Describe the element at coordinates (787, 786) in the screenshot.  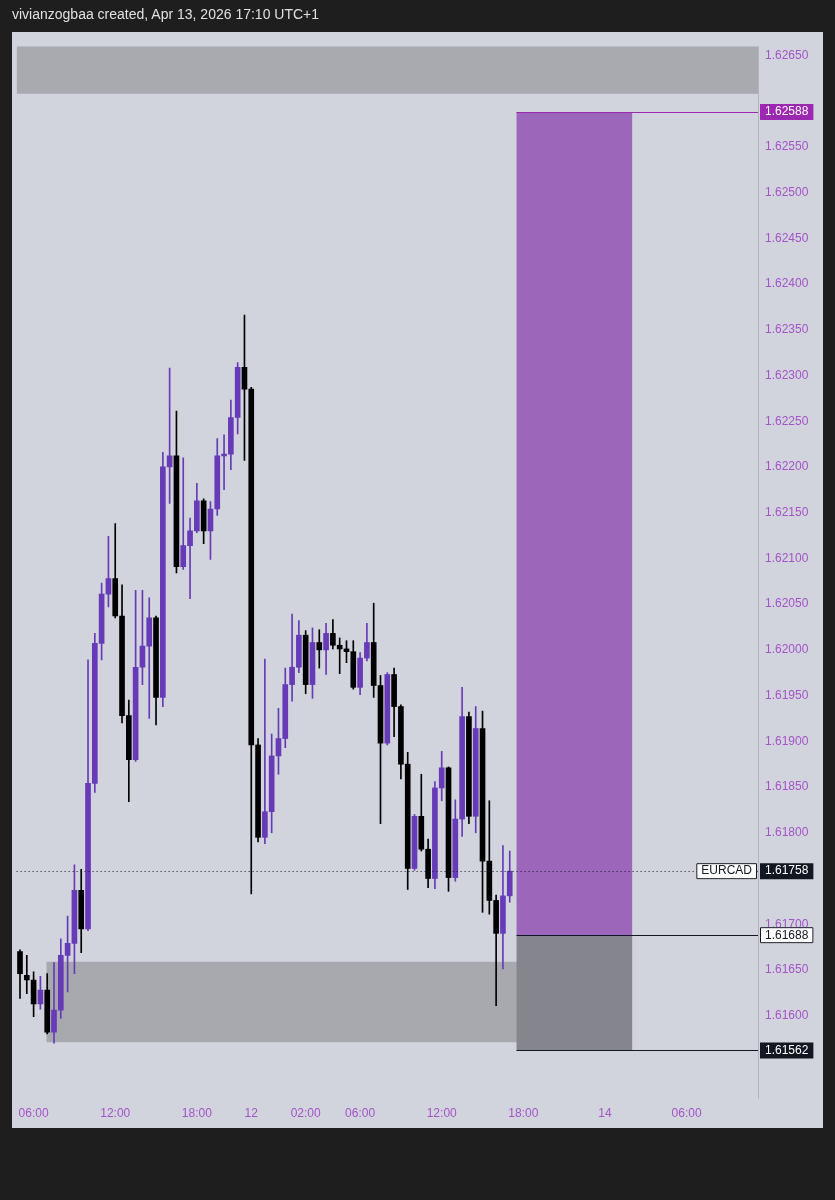
I see `y-tick-label: 1.61850` at that location.